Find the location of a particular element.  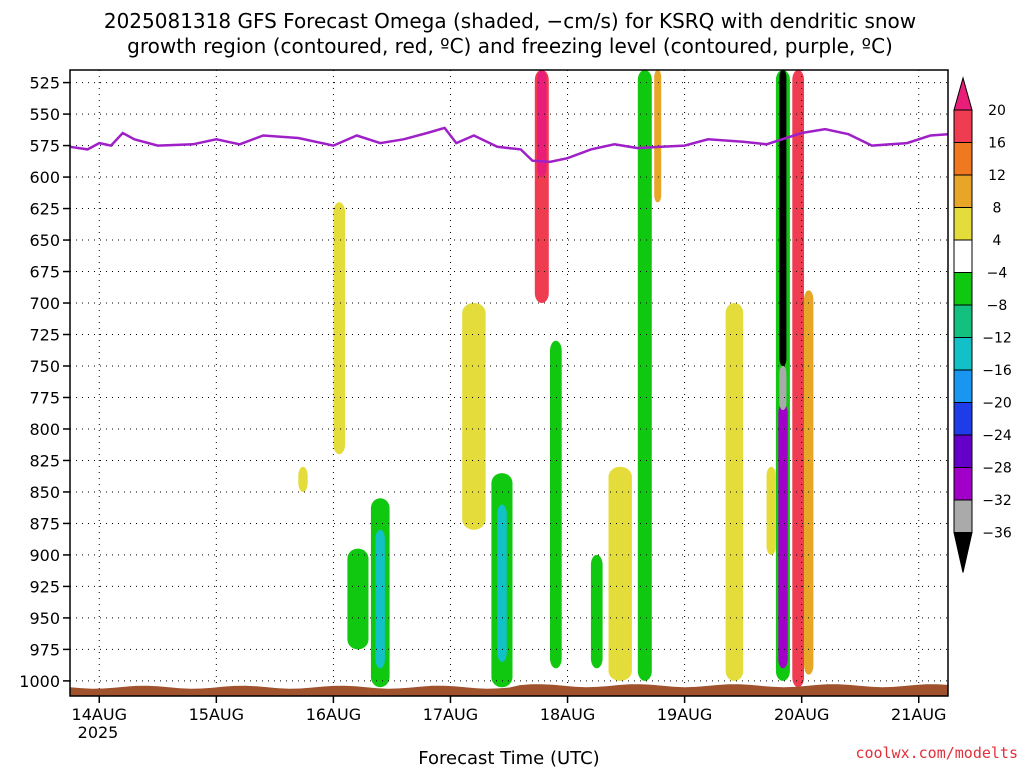

x-tick-label: 17AUG is located at coordinates (450, 714).